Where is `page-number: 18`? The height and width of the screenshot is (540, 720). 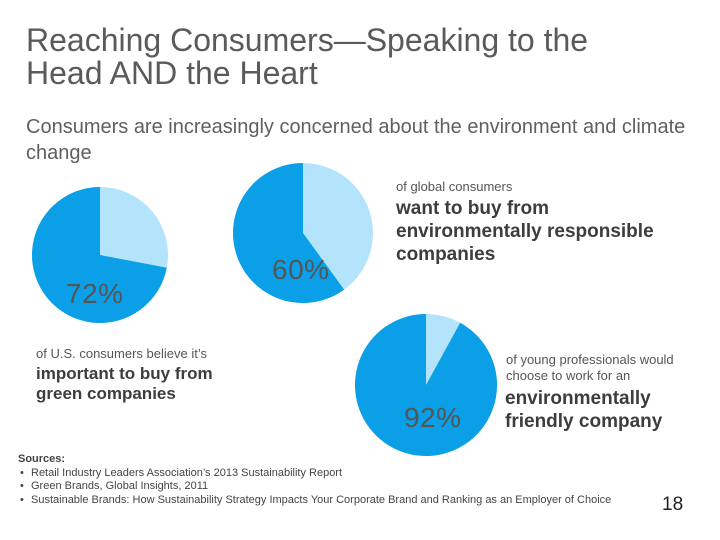
page-number: 18 is located at coordinates (673, 504).